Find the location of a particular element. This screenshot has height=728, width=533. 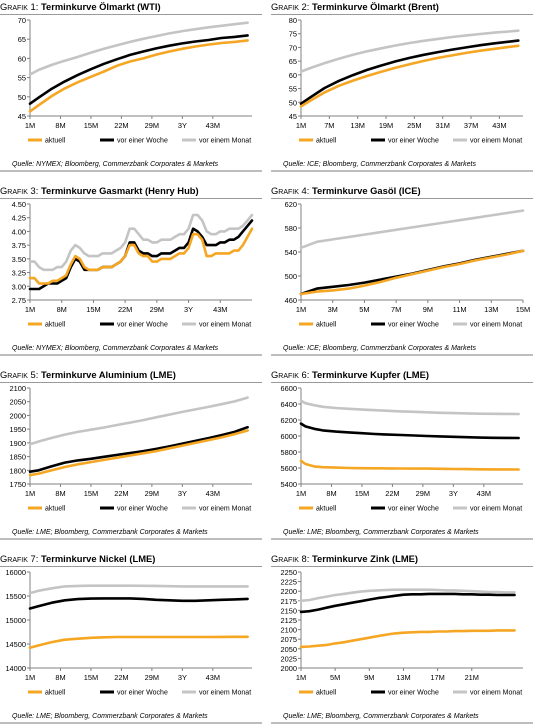

y-tick-label: 45 is located at coordinates (22, 116).